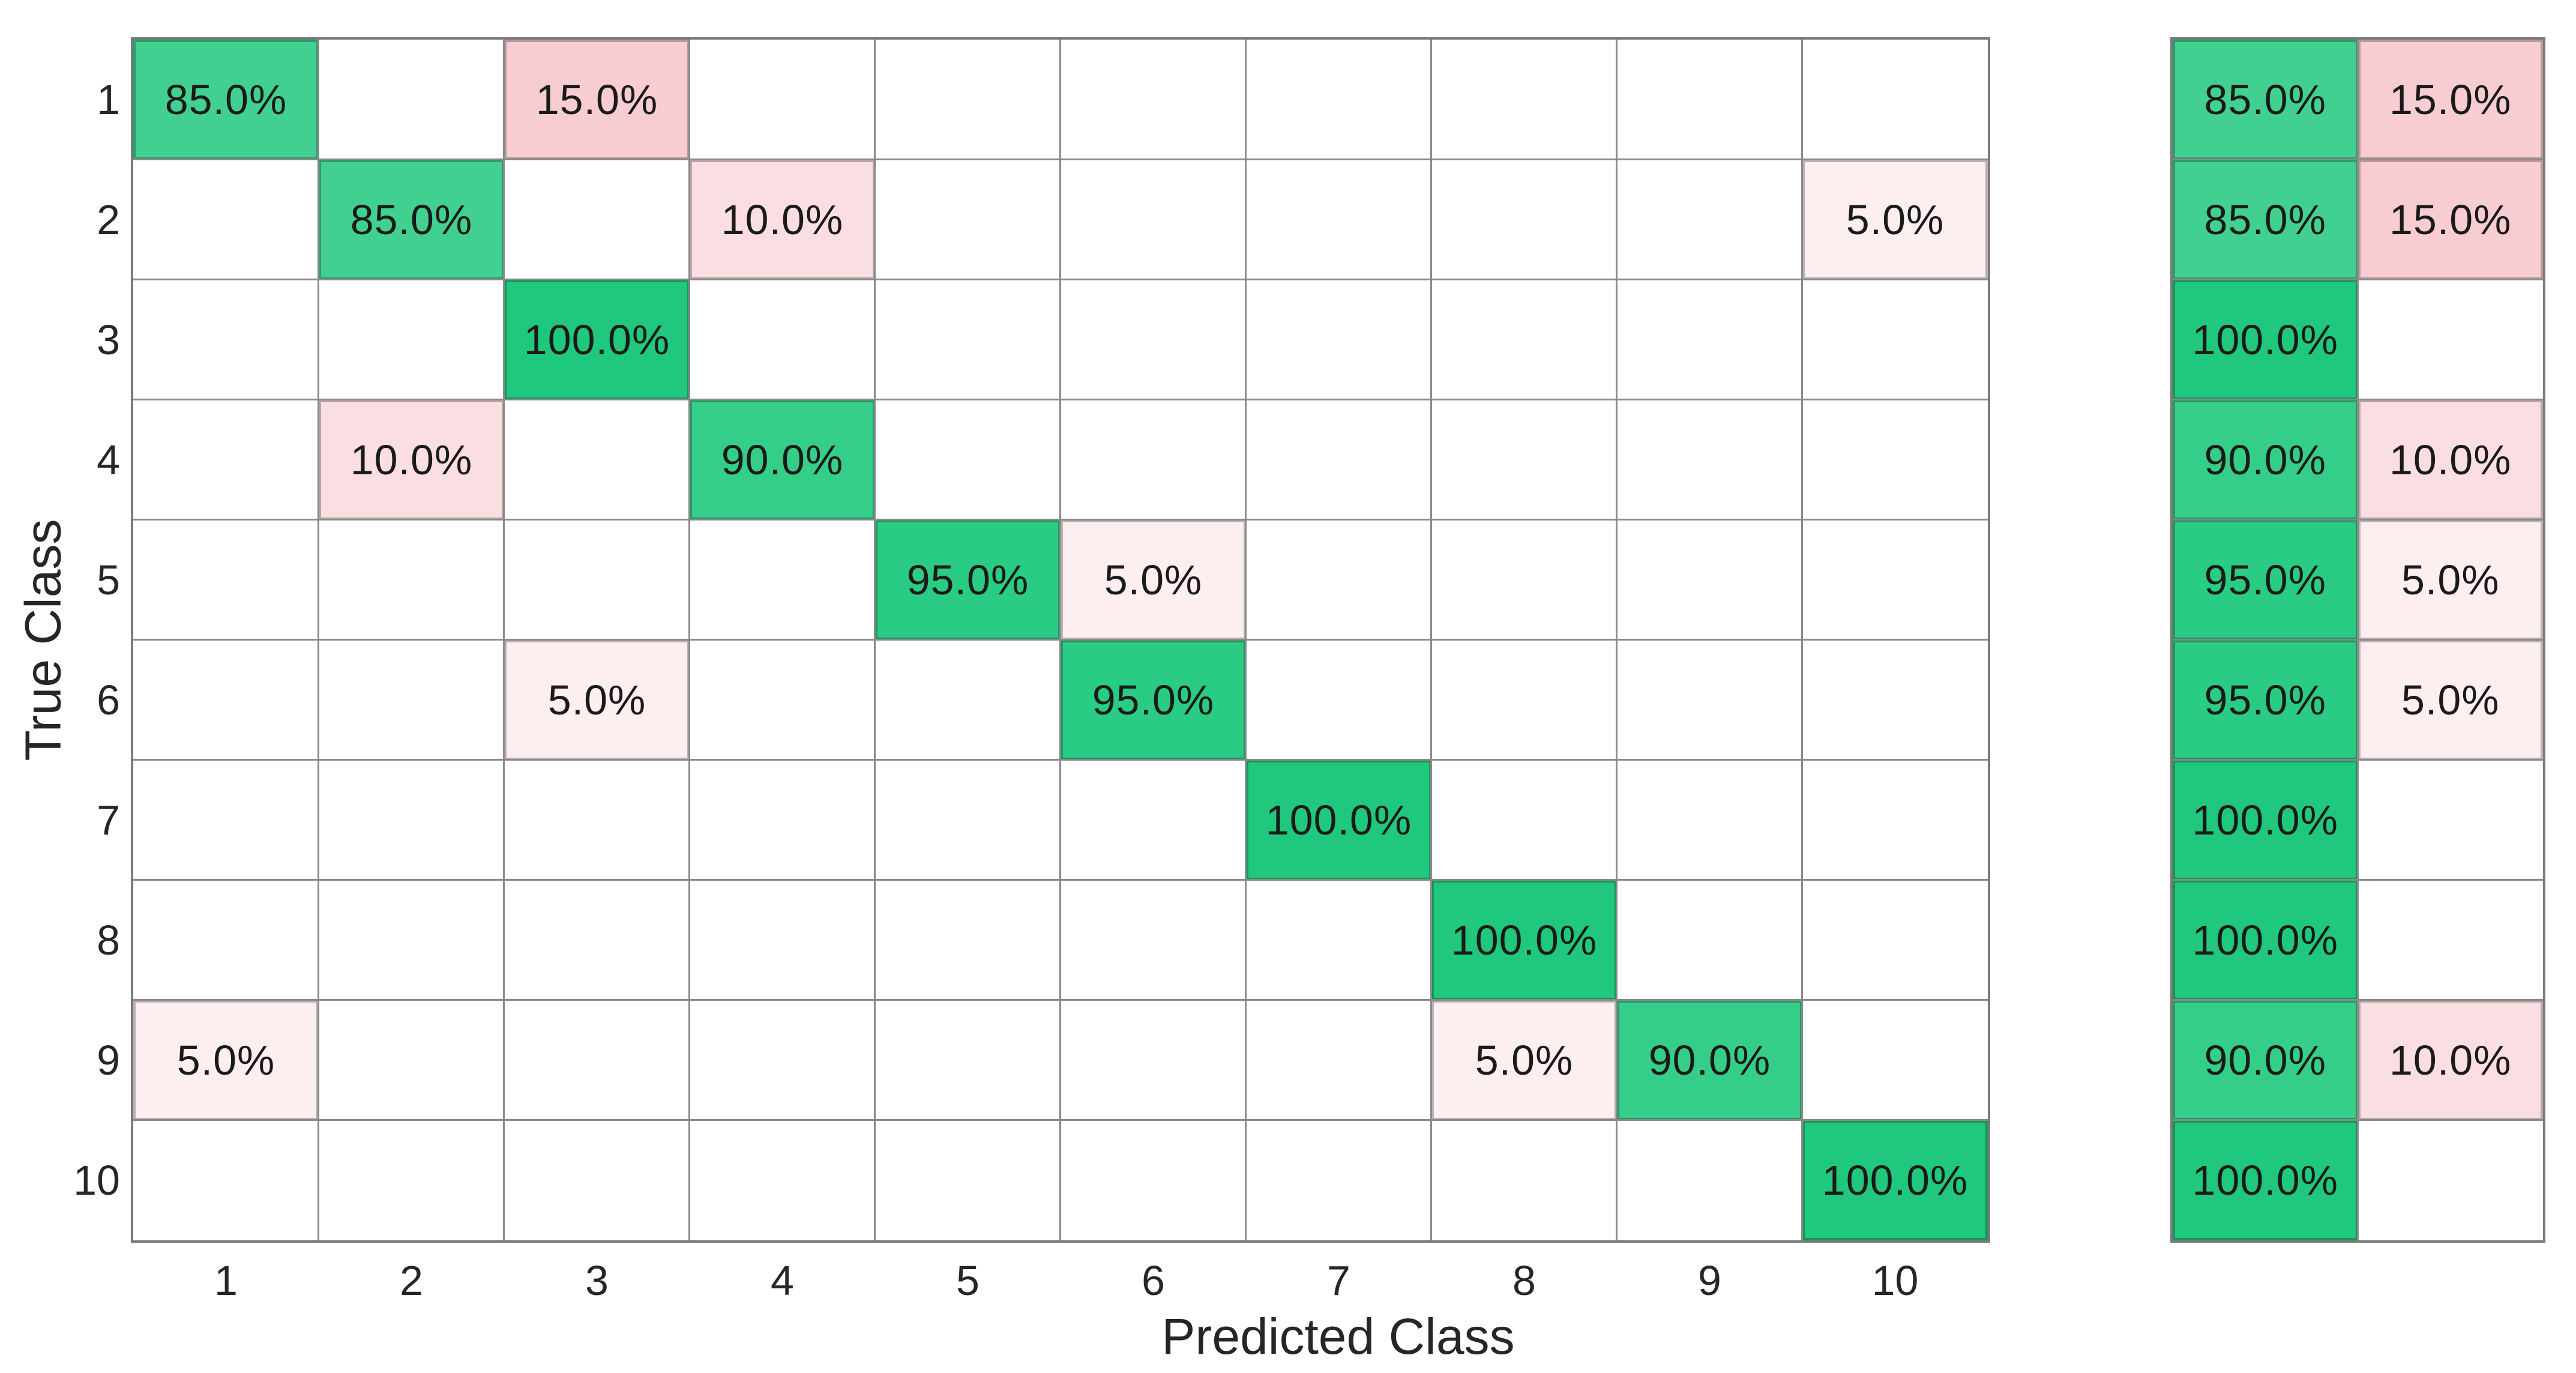  What do you see at coordinates (968, 460) in the screenshot?
I see `matrix-cell-row4-col5` at bounding box center [968, 460].